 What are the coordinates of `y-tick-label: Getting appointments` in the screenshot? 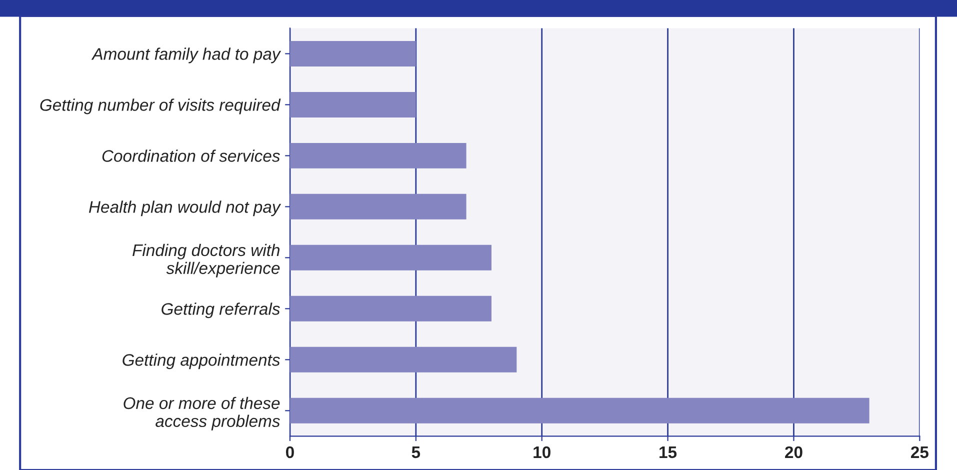 It's located at (201, 362).